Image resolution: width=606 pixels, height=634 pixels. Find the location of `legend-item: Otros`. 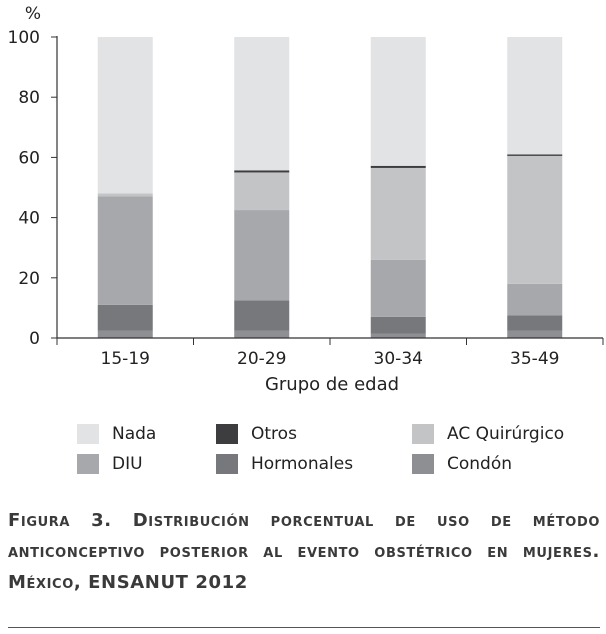

legend-item: Otros is located at coordinates (256, 434).